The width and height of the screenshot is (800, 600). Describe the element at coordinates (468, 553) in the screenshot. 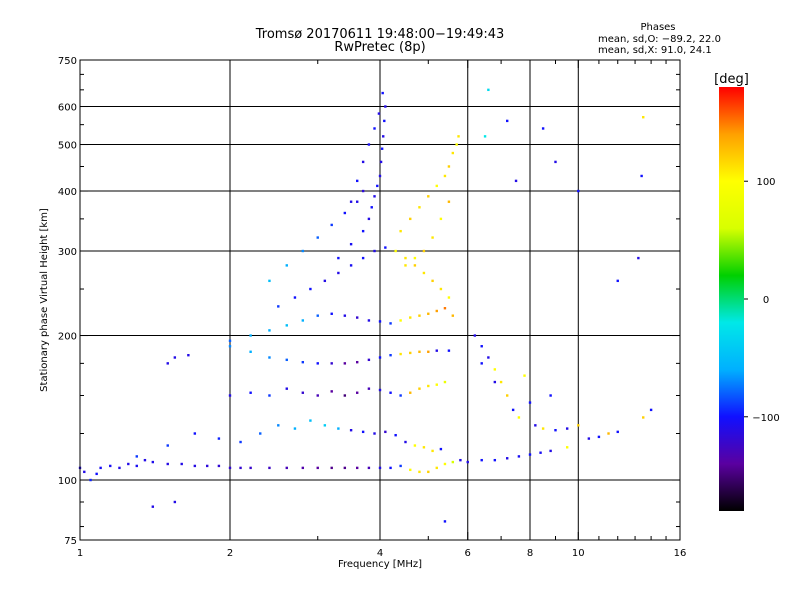

I see `x-tick-label: 6` at that location.